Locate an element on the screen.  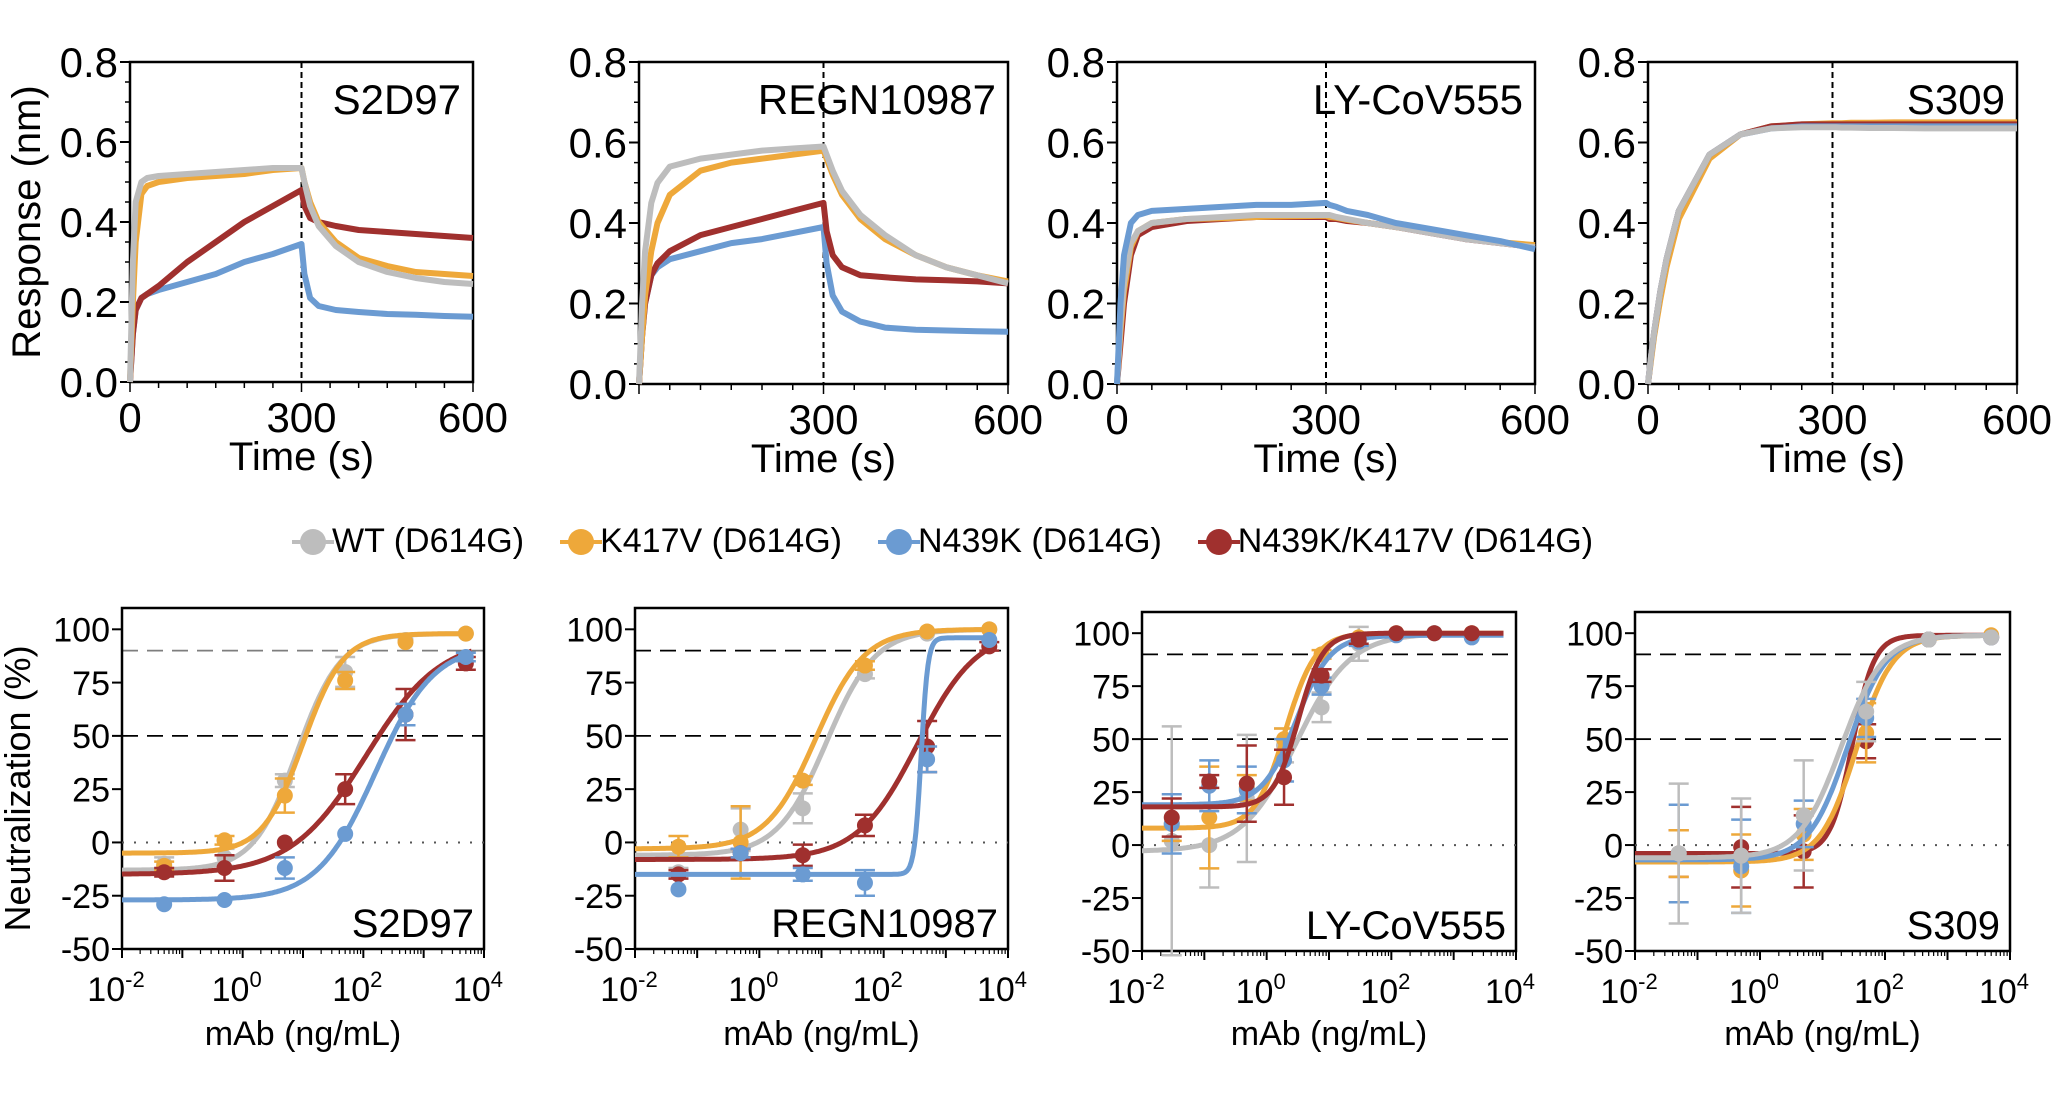
fit-curve-n439k is located at coordinates (297, 776).